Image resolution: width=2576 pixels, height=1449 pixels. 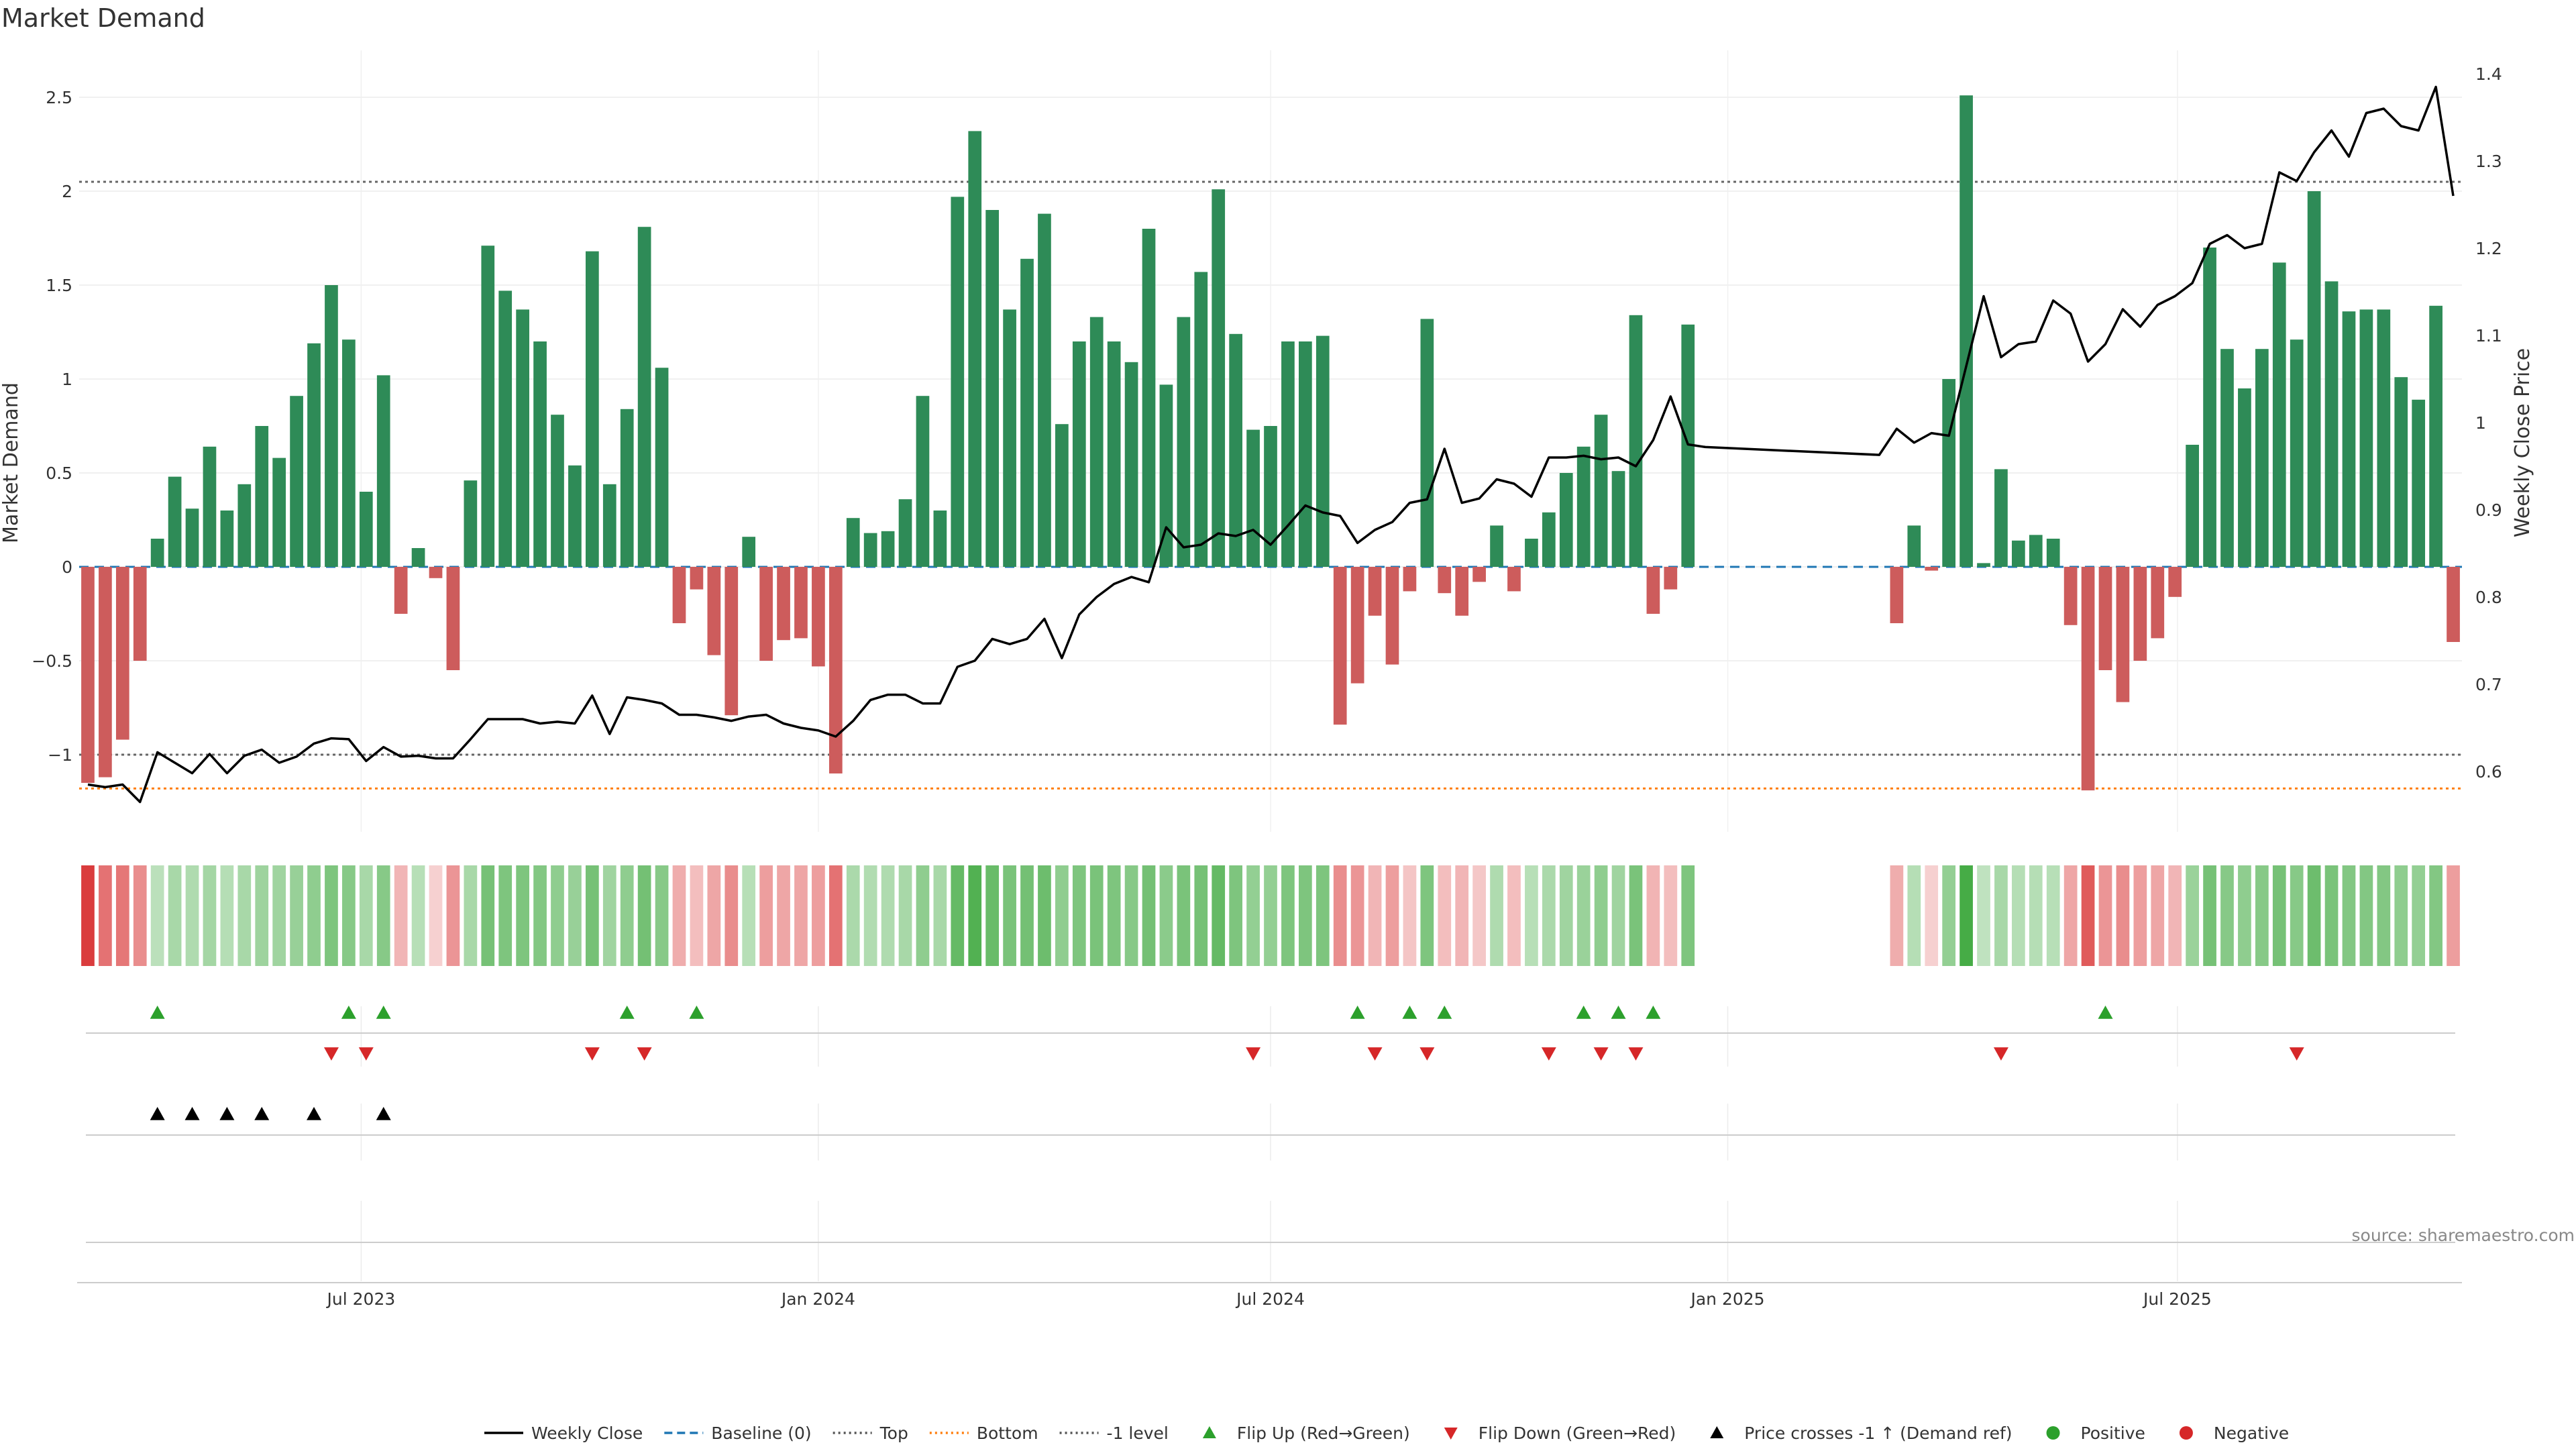 What do you see at coordinates (59, 97) in the screenshot?
I see `left-y-tick-label: 2.5` at bounding box center [59, 97].